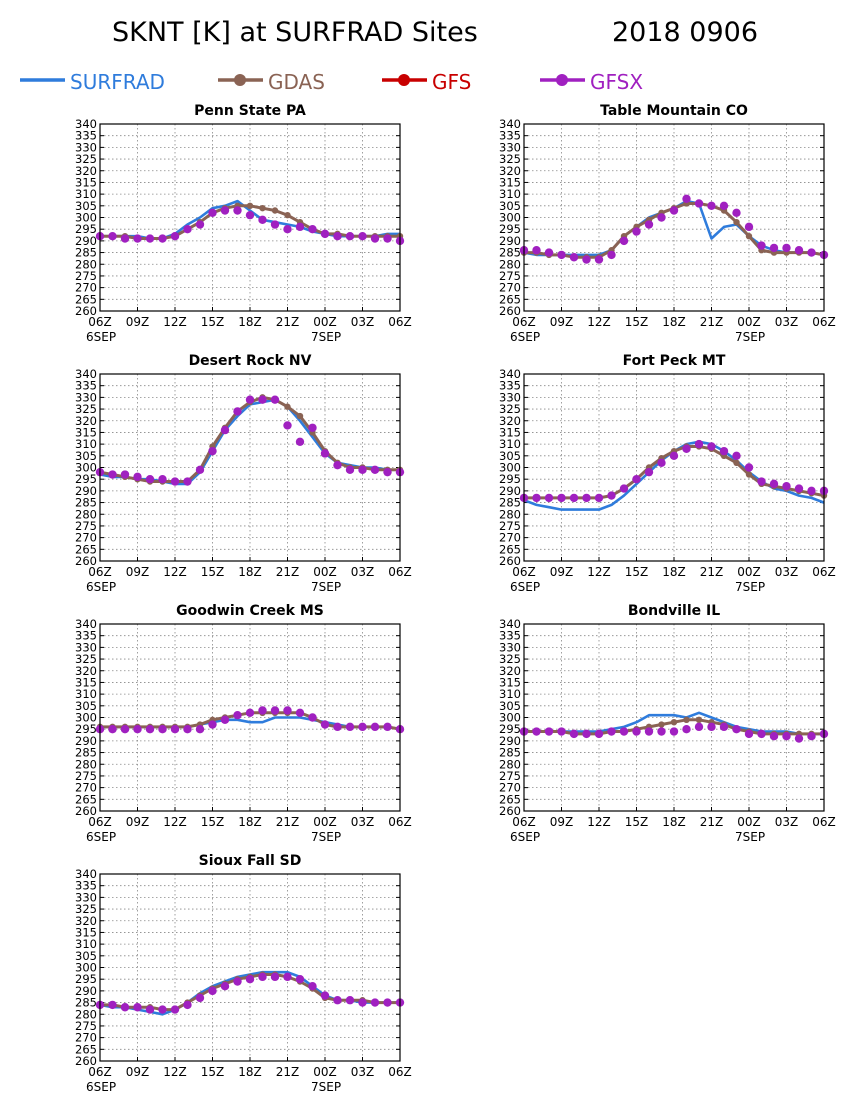  I want to click on panel-title: Fort Peck MT, so click(674, 361).